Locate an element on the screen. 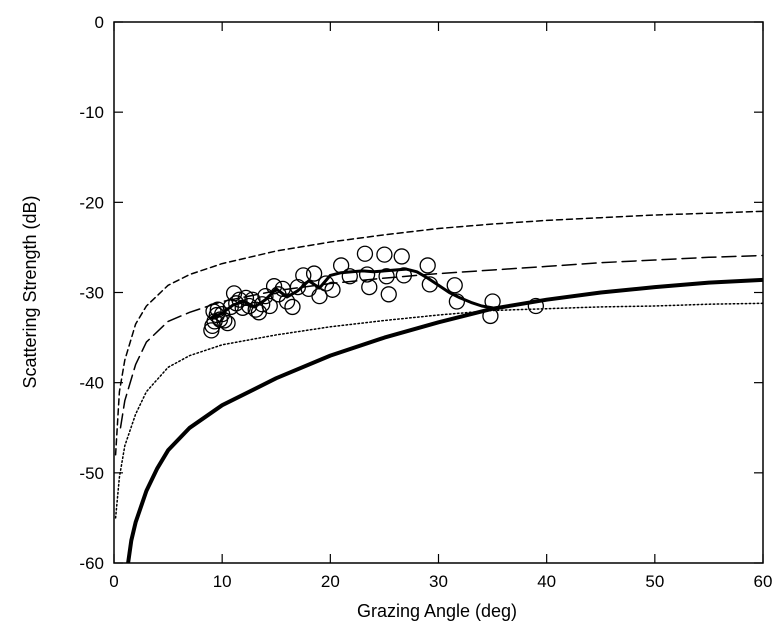 Image resolution: width=780 pixels, height=630 pixels. x-tick-label: 60 is located at coordinates (763, 581).